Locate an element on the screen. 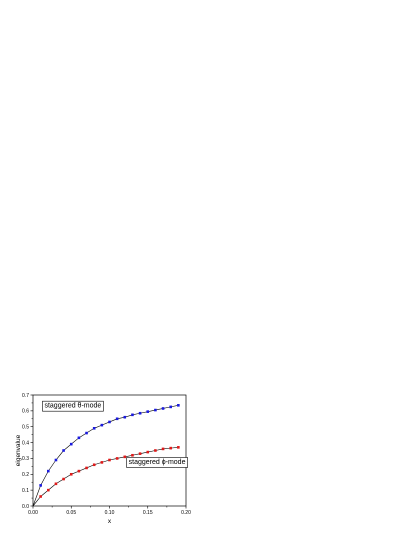  x-tick-label: 0.10 is located at coordinates (110, 513).